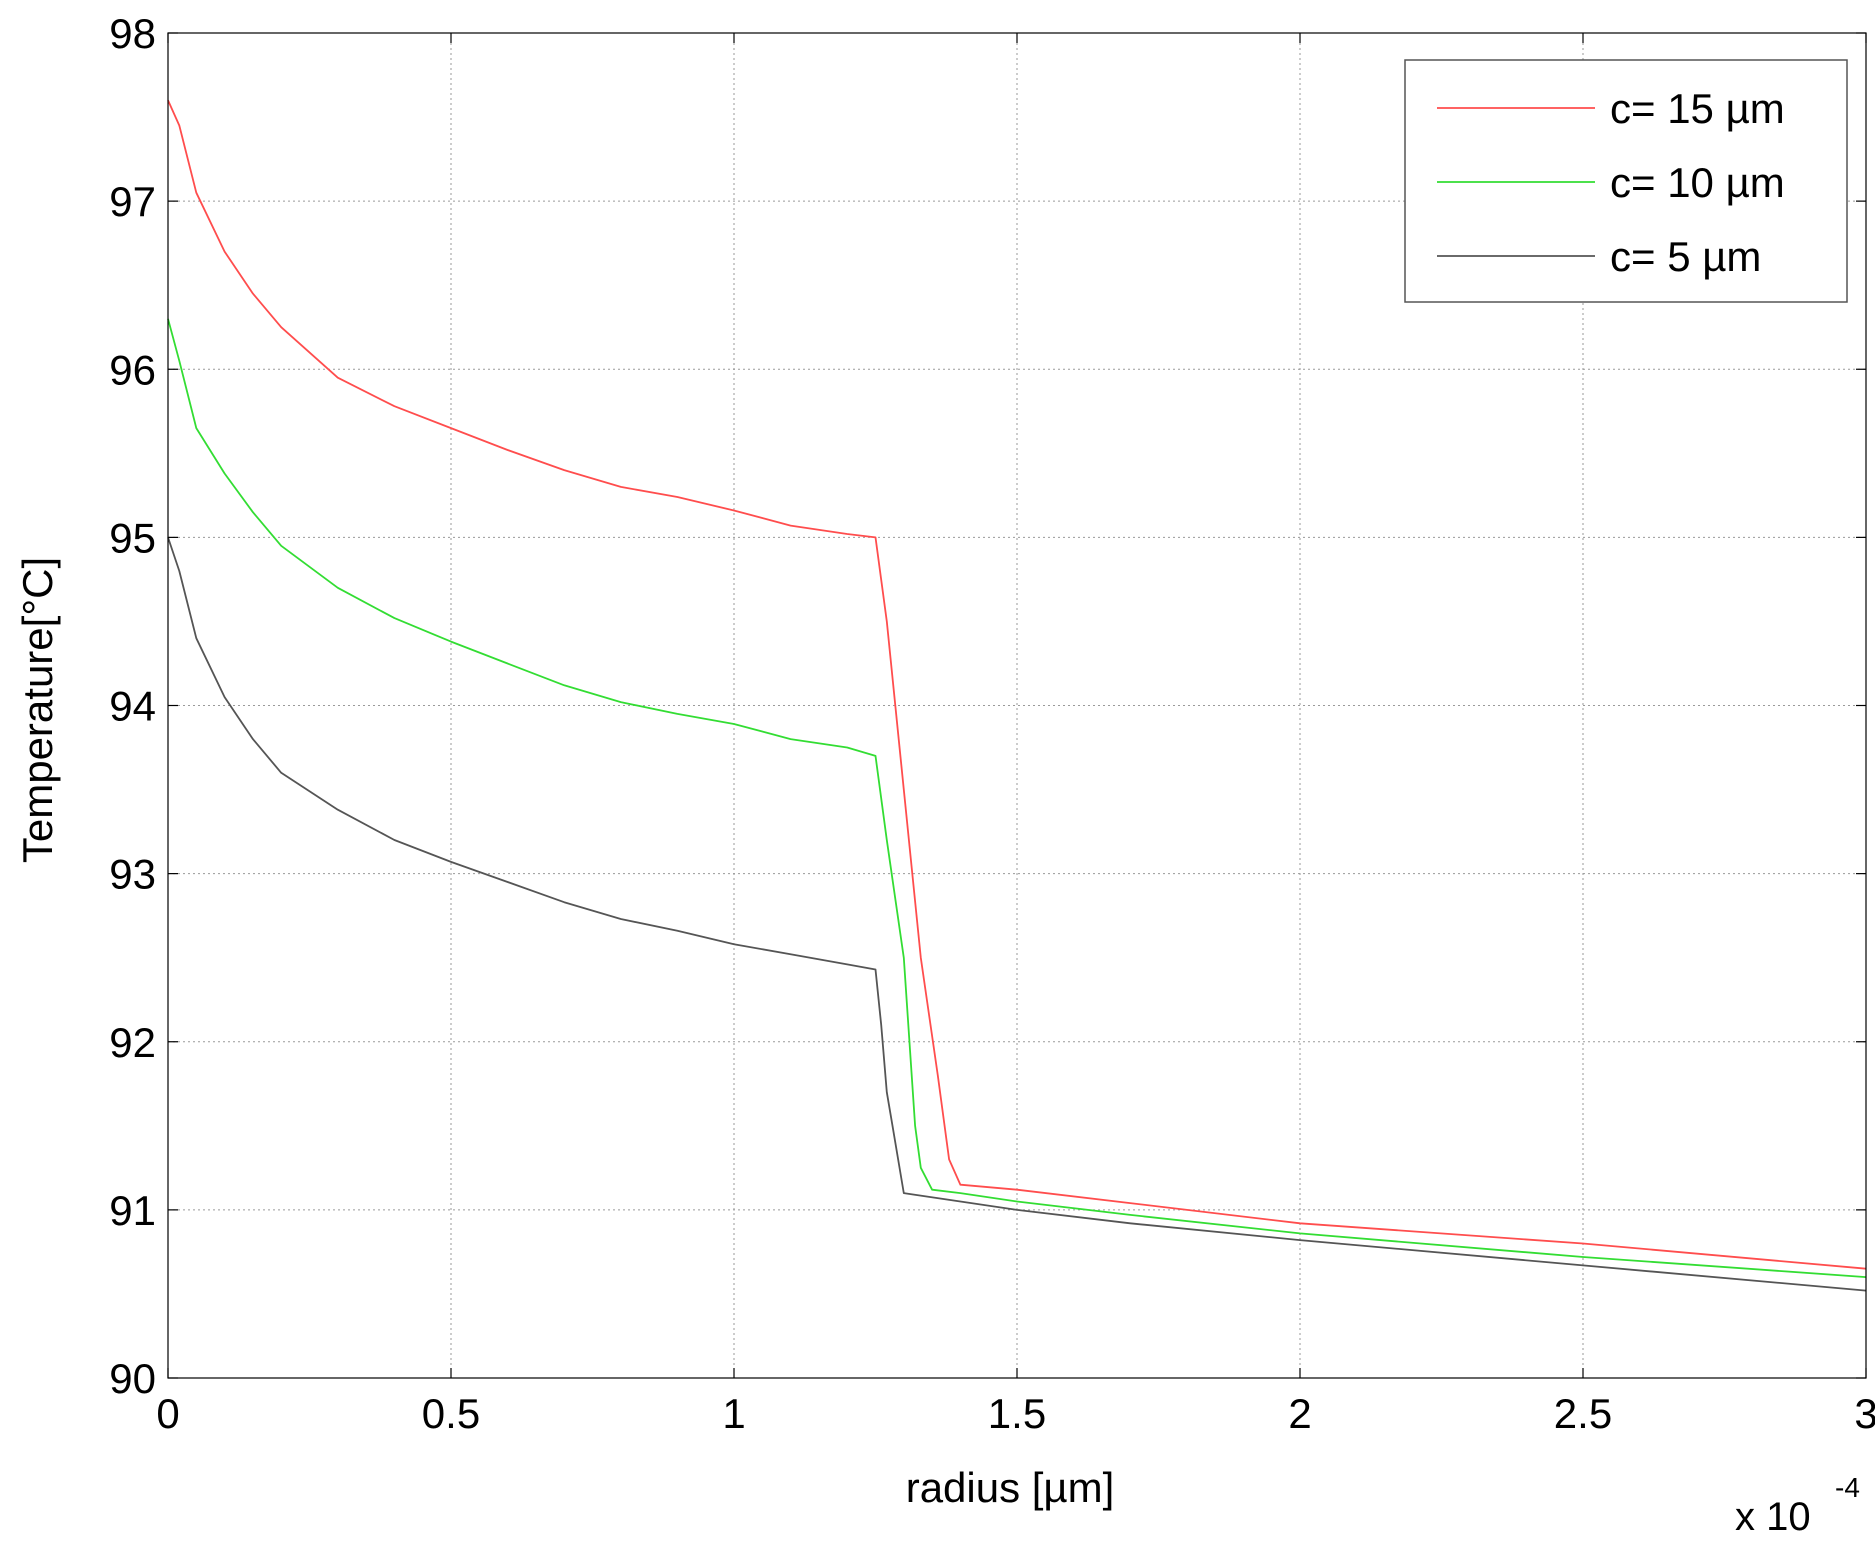 This screenshot has width=1875, height=1541. I want to click on x-tick-label: 1.5, so click(1017, 1413).